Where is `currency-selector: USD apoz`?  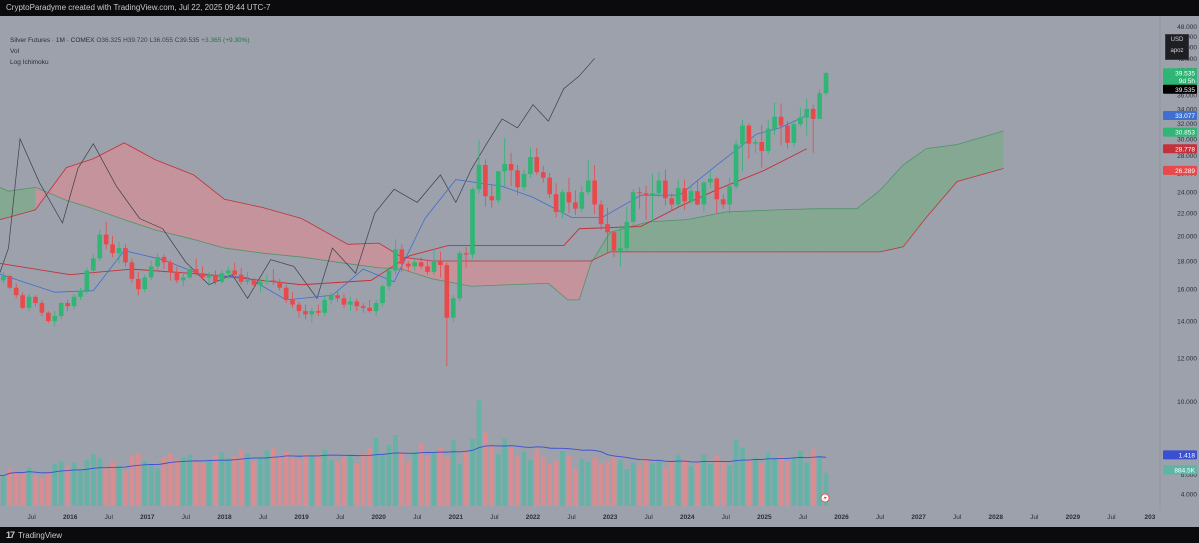 currency-selector: USD apoz is located at coordinates (1177, 47).